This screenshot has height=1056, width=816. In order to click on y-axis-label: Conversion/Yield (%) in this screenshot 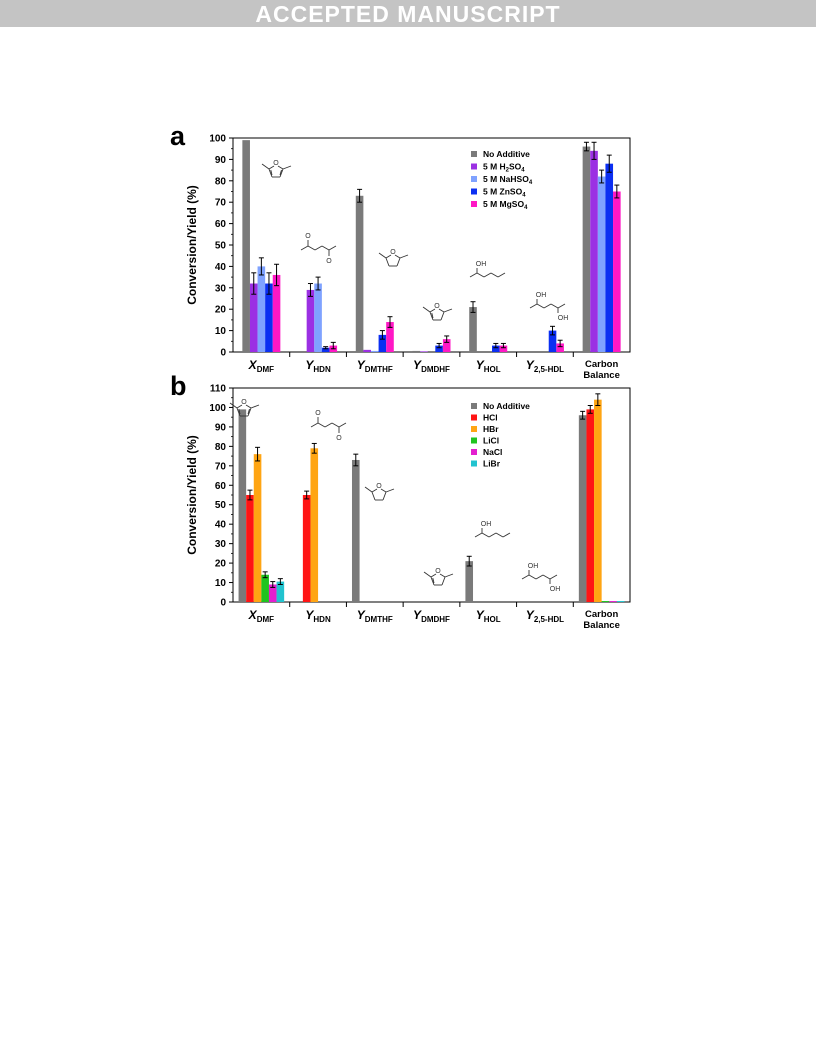, I will do `click(192, 495)`.